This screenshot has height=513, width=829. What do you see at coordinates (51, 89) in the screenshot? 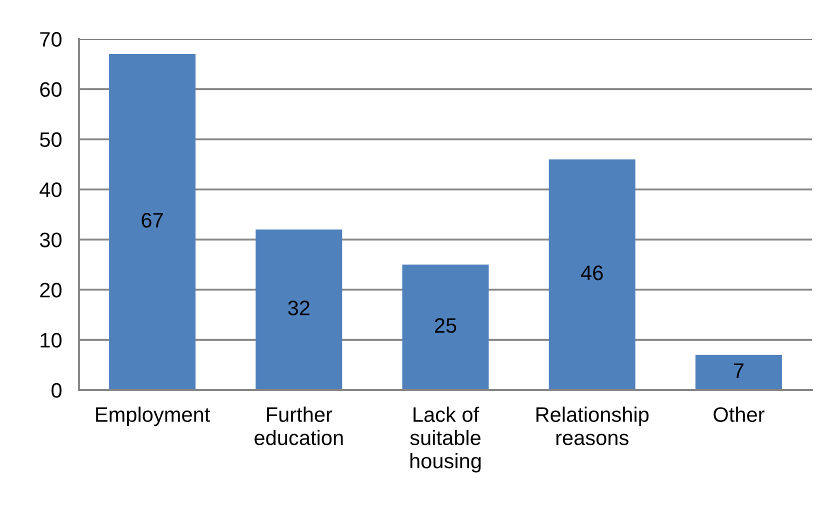
I see `y-tick-label: 60` at bounding box center [51, 89].